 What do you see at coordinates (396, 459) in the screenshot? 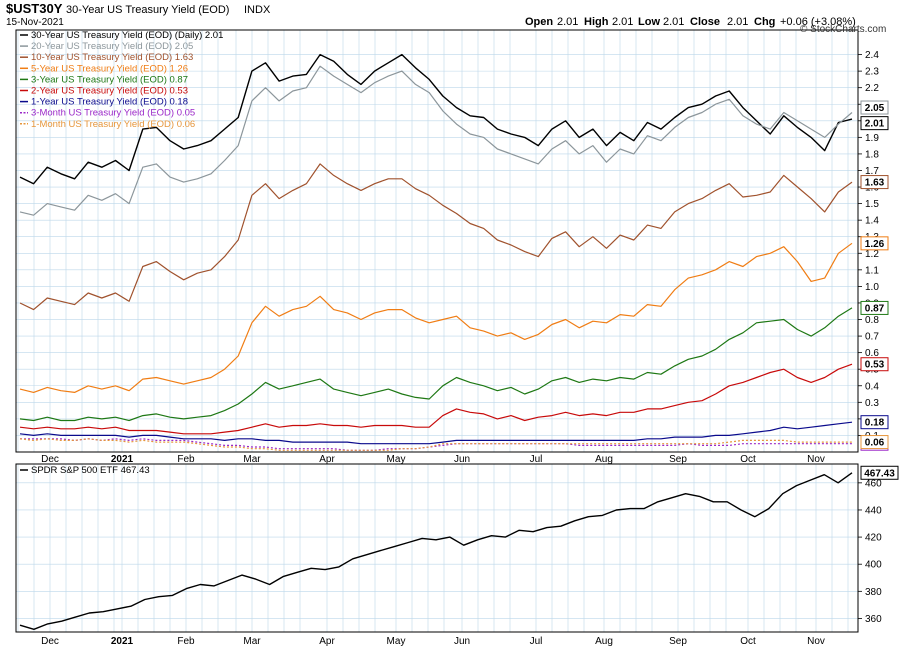
I see `x-tick-label-top: May` at bounding box center [396, 459].